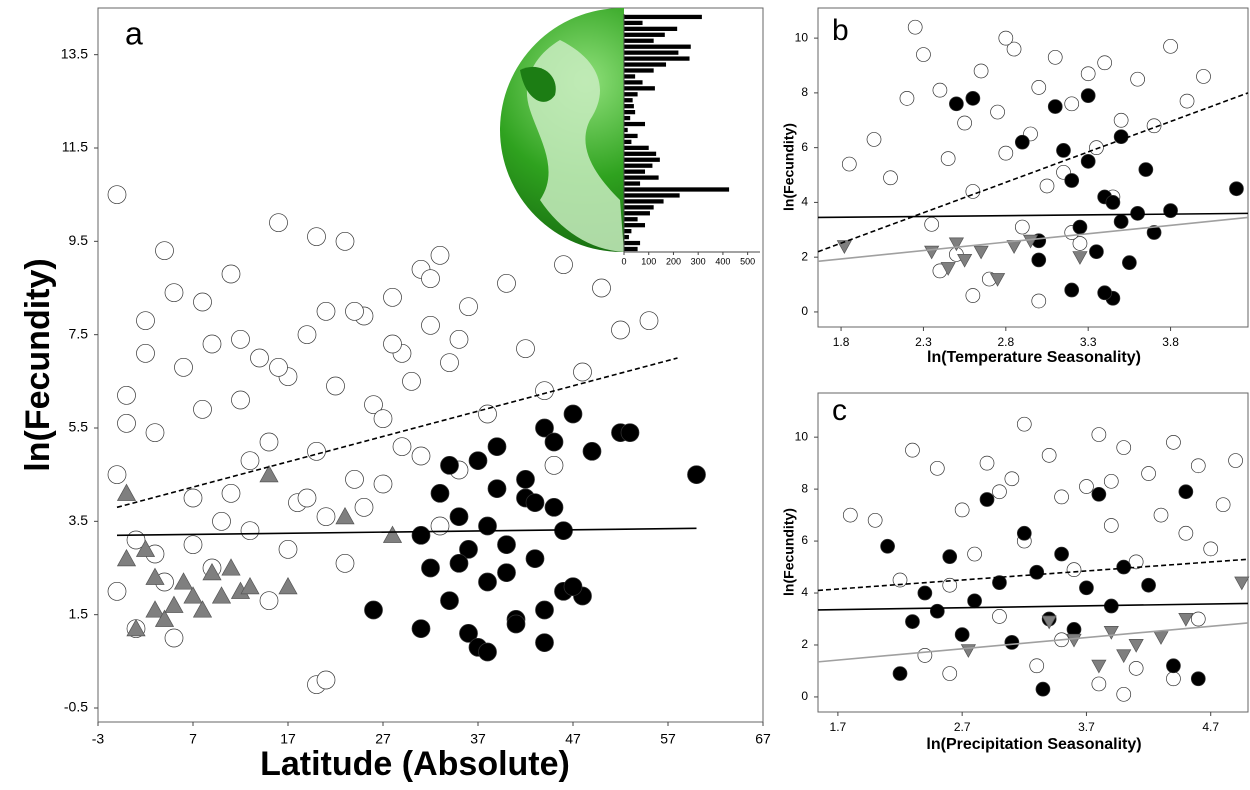 The image size is (1250, 790). I want to click on x-tick-label: 17, so click(288, 739).